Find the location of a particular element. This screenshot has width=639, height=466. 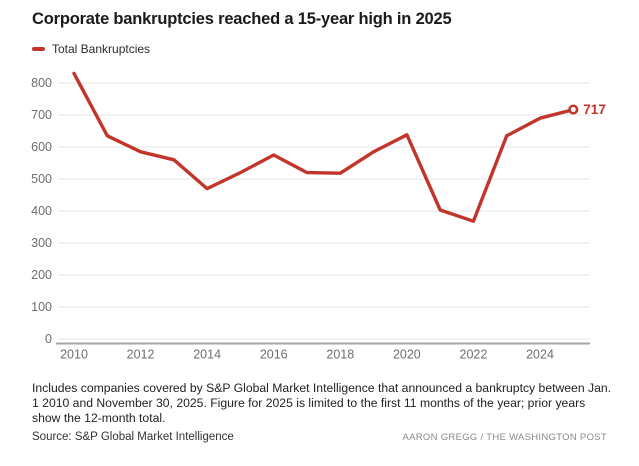

legend-label: Total Bankruptcies is located at coordinates (101, 49).